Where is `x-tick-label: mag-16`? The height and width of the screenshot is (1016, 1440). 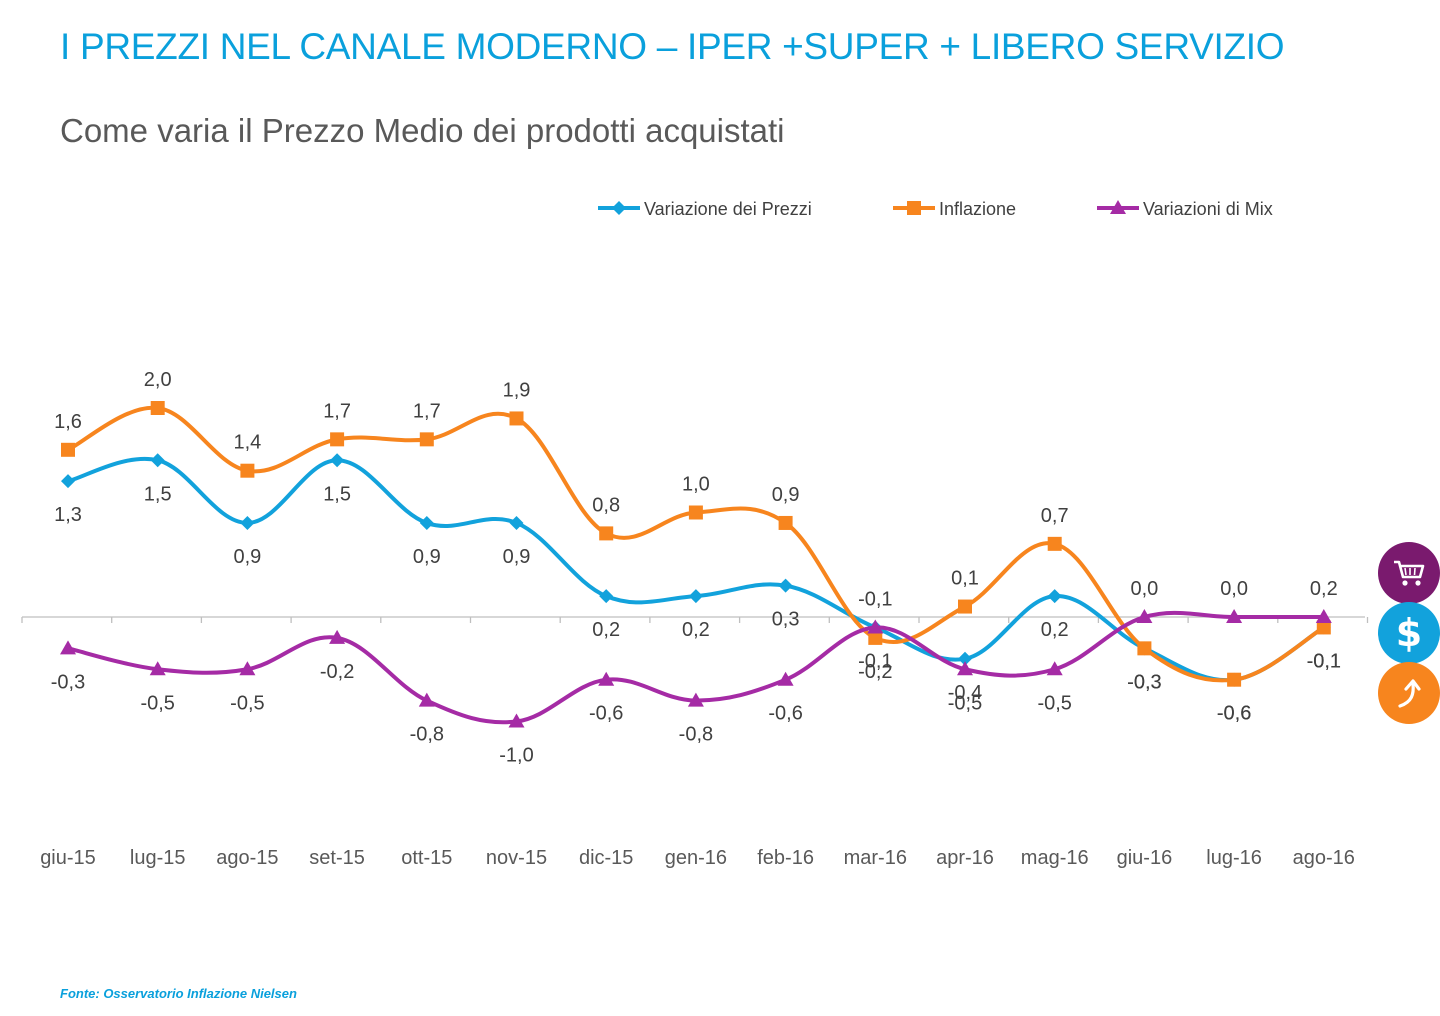
x-tick-label: mag-16 is located at coordinates (1055, 858).